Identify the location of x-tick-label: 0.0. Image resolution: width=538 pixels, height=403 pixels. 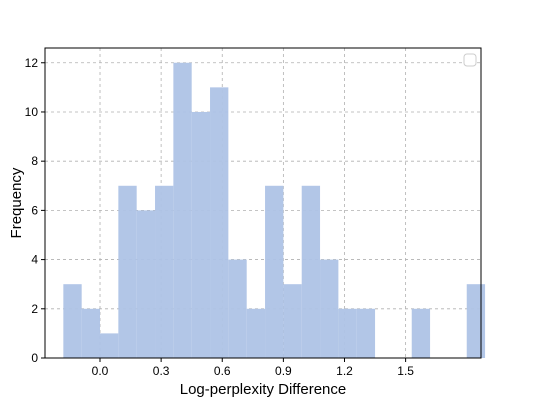
(100, 371).